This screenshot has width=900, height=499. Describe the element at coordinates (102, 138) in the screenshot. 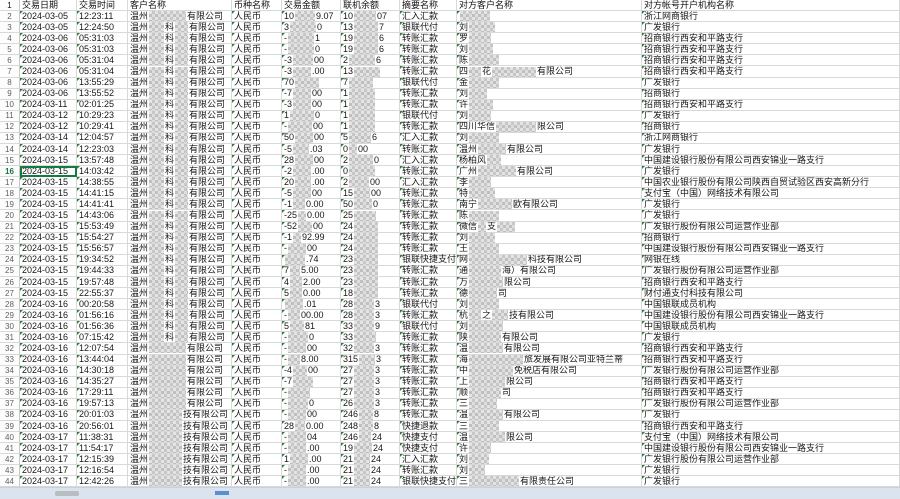

I see `cell-time: 12:04:57` at that location.